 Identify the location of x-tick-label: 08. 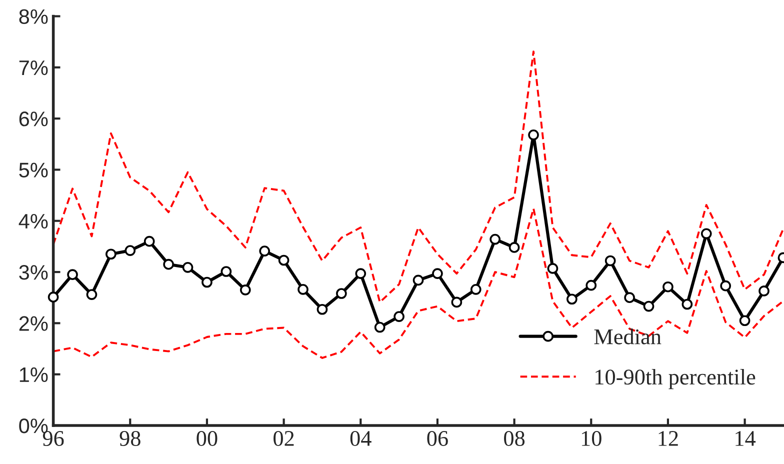
(514, 438).